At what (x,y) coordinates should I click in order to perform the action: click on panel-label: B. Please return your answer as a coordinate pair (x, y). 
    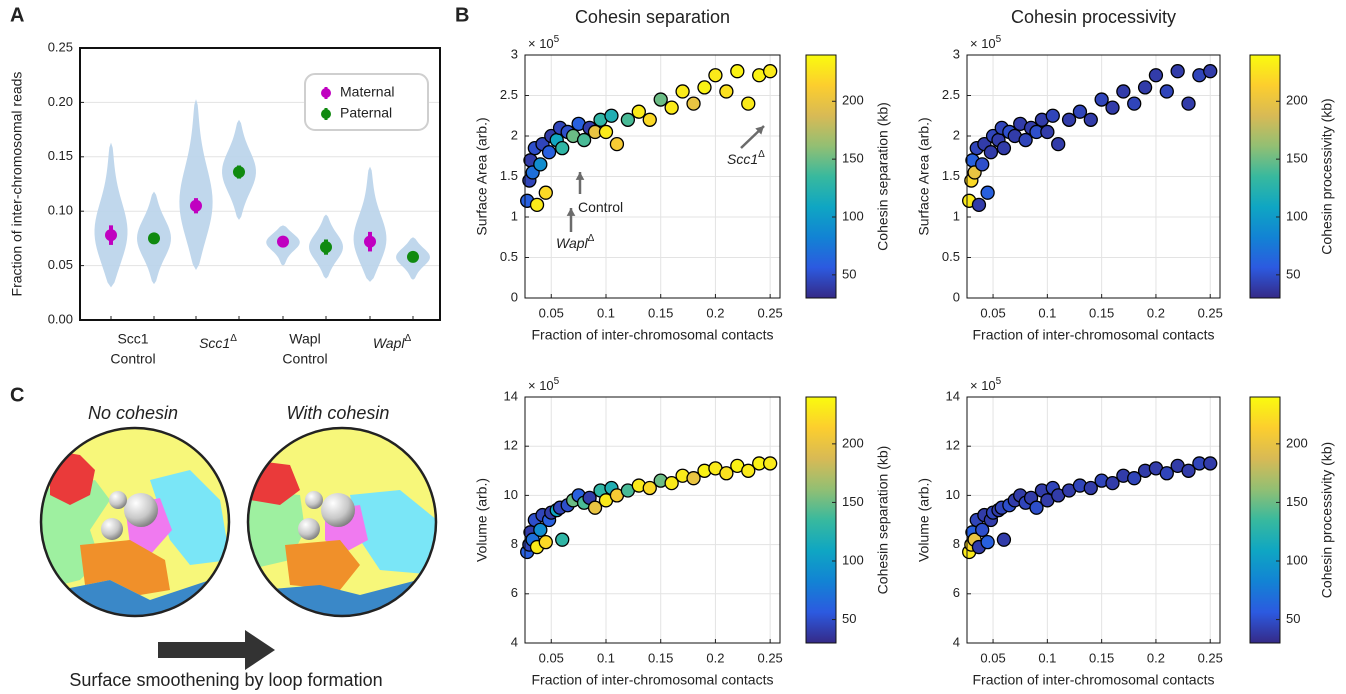
    Looking at the image, I should click on (462, 15).